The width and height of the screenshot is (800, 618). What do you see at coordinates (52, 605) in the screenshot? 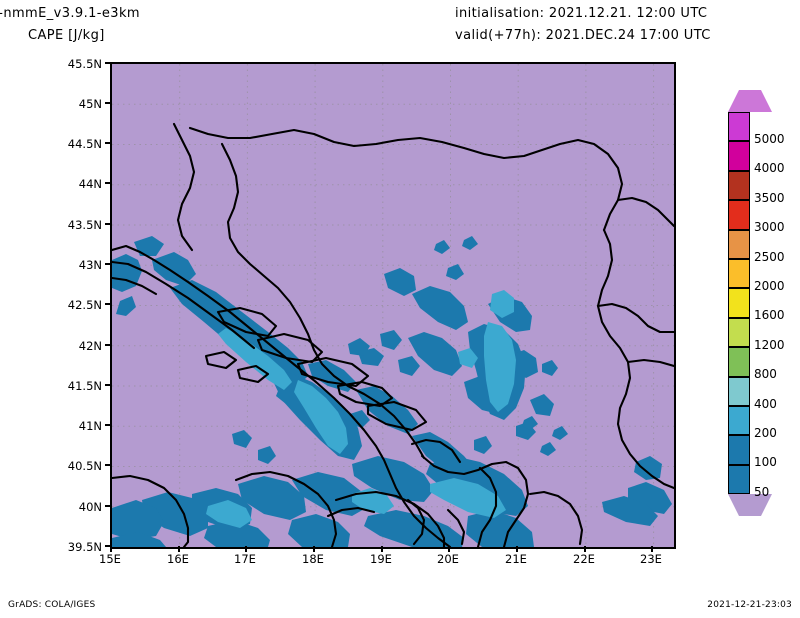
I see `grads-credit: GrADS: COLA/IGES` at bounding box center [52, 605].